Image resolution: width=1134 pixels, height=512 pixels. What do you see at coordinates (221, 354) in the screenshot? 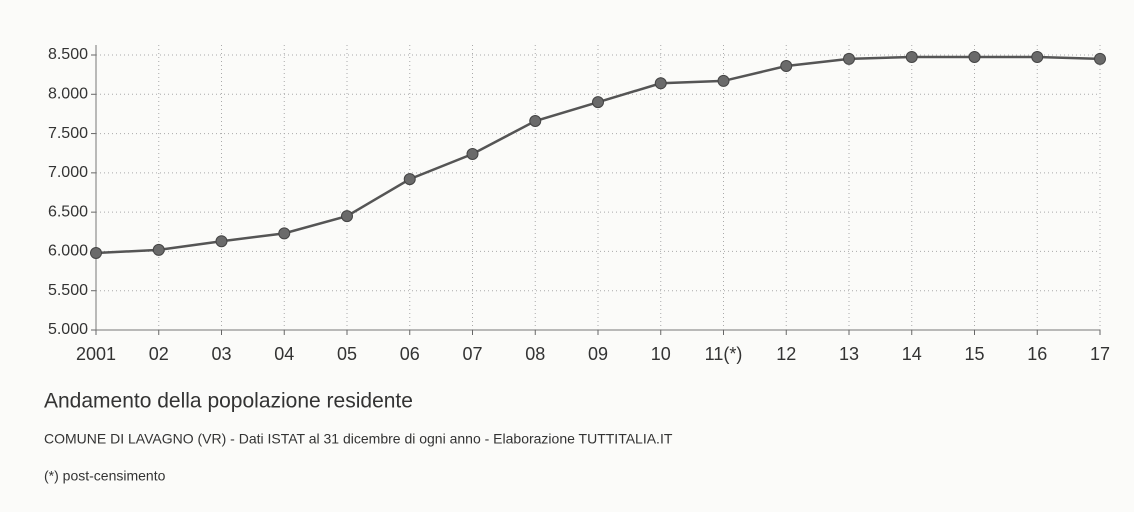
I see `x-tick-label: 03` at bounding box center [221, 354].